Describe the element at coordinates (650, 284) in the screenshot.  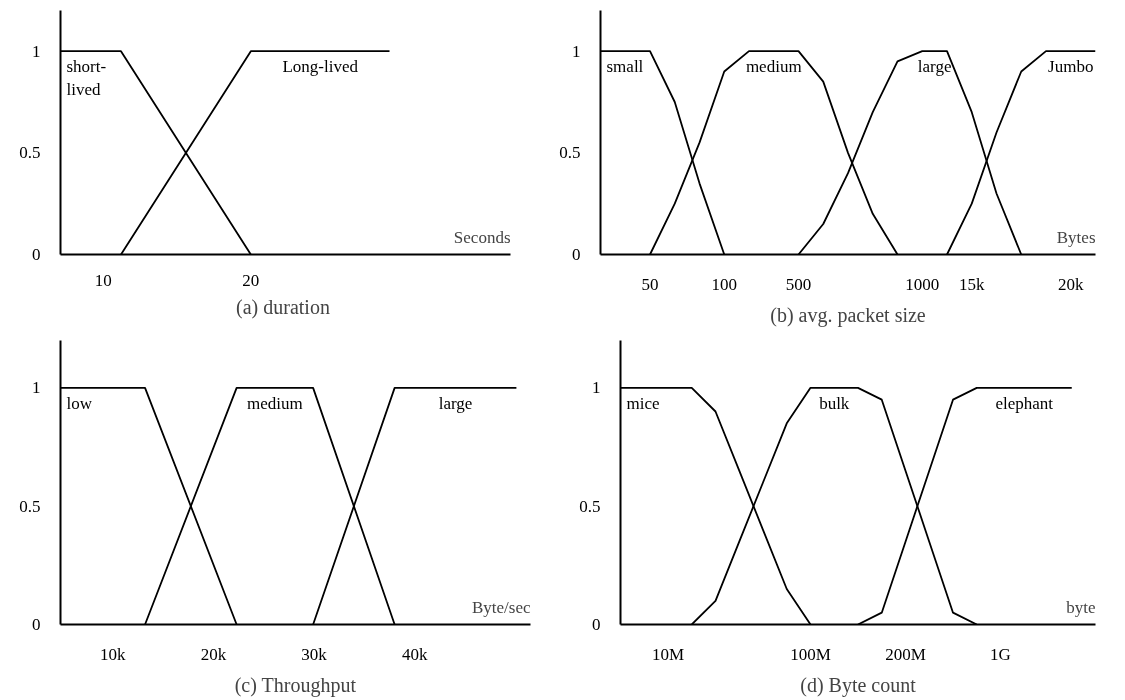
I see `x-tick-label: 50` at that location.